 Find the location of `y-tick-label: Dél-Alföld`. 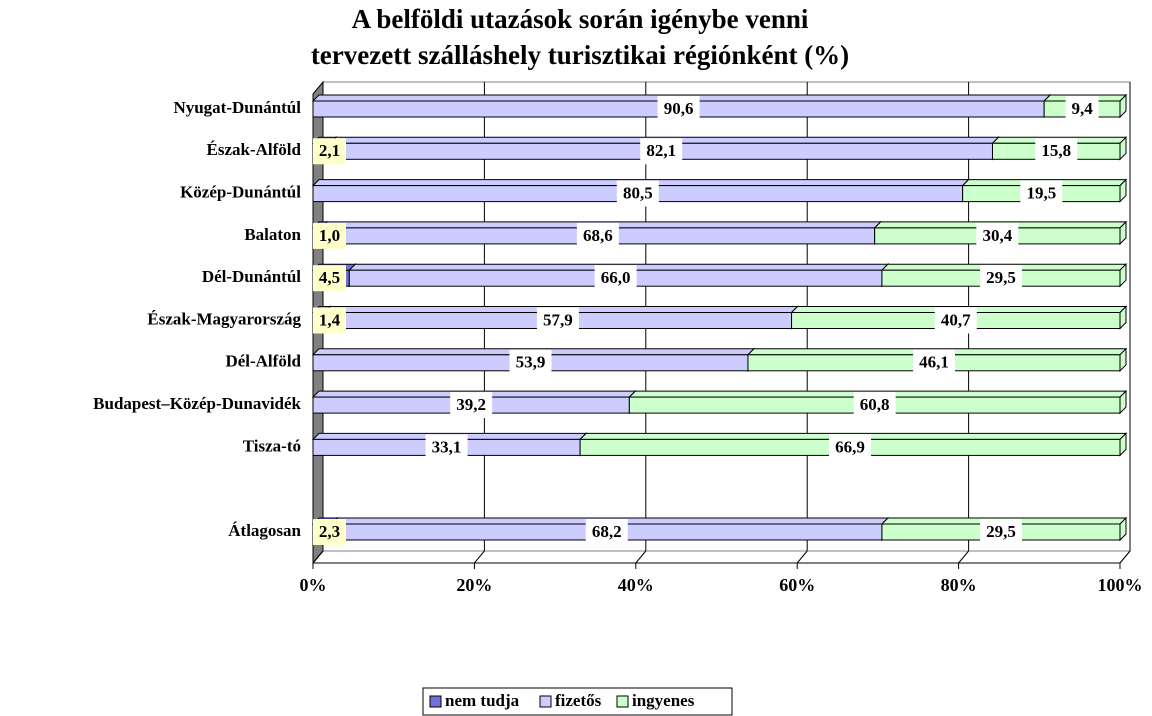

y-tick-label: Dél-Alföld is located at coordinates (263, 361).